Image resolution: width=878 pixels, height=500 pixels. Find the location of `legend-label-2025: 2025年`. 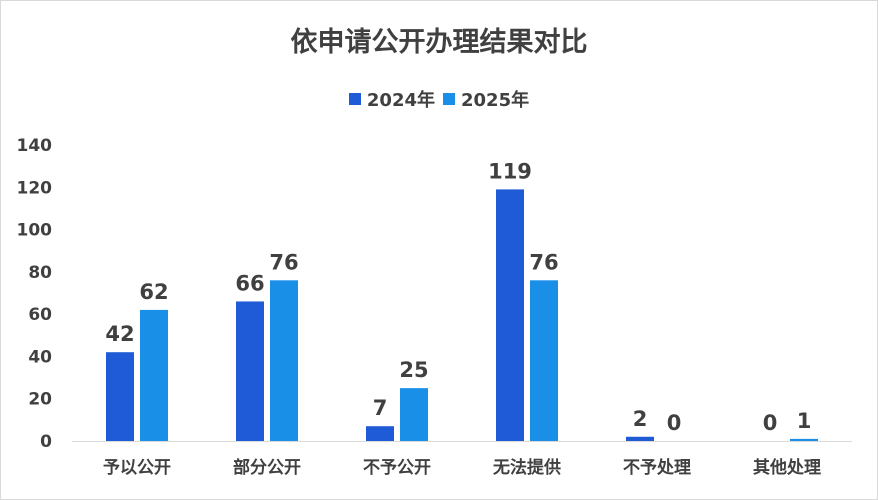

legend-label-2025: 2025年 is located at coordinates (495, 100).